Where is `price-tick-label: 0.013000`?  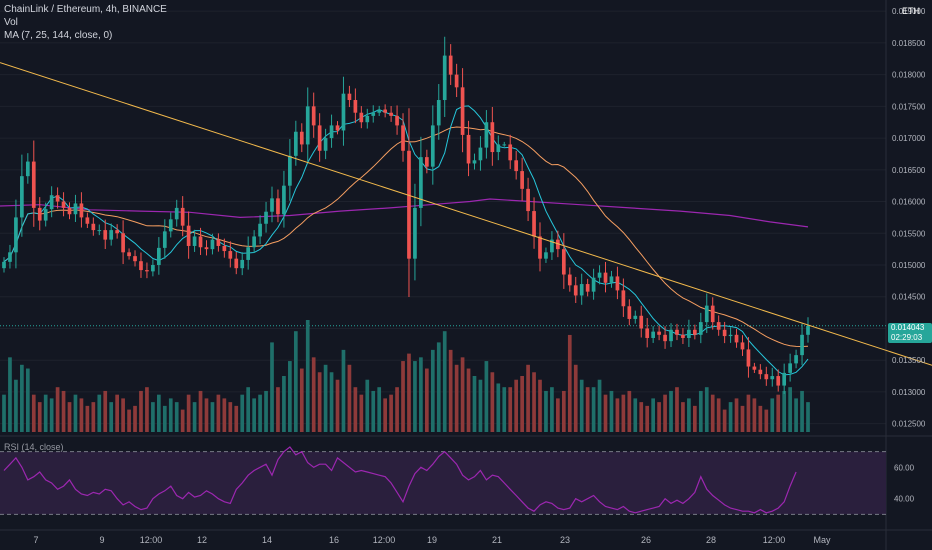 price-tick-label: 0.013000 is located at coordinates (909, 392).